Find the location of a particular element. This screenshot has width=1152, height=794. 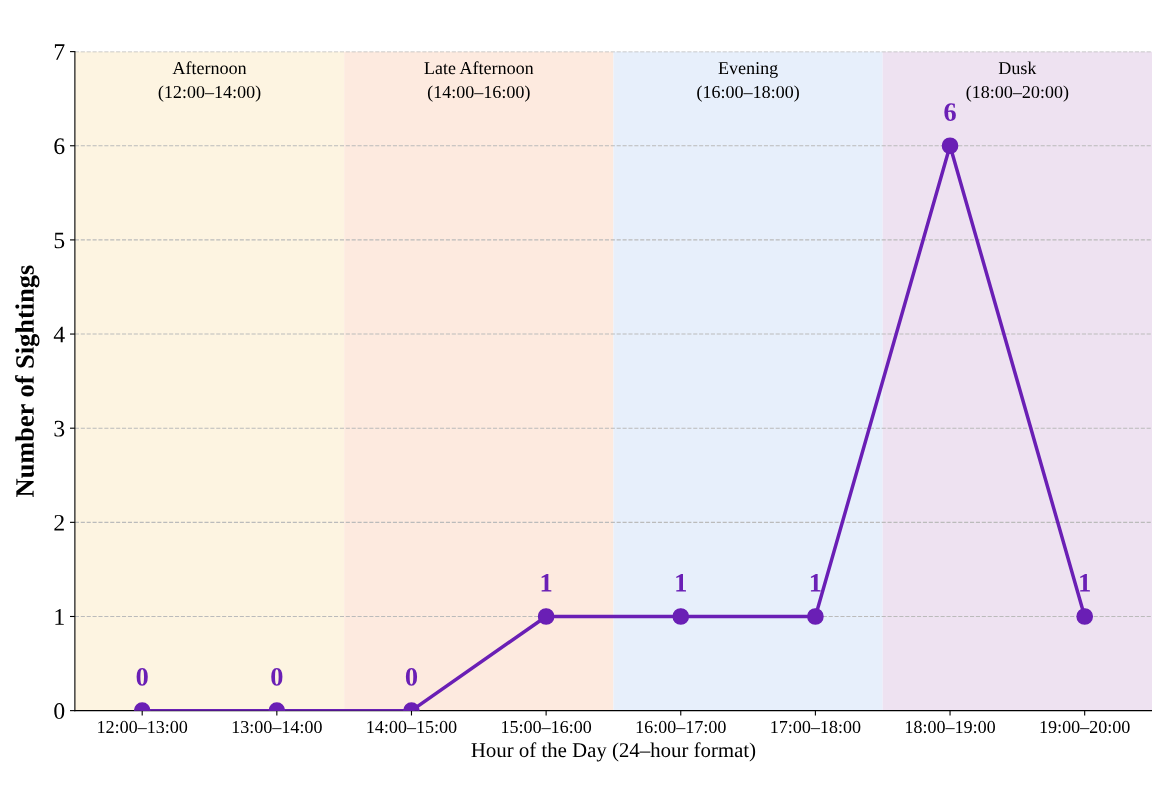

band-label: Late Afternoon (14:00–16:00) is located at coordinates (479, 81).